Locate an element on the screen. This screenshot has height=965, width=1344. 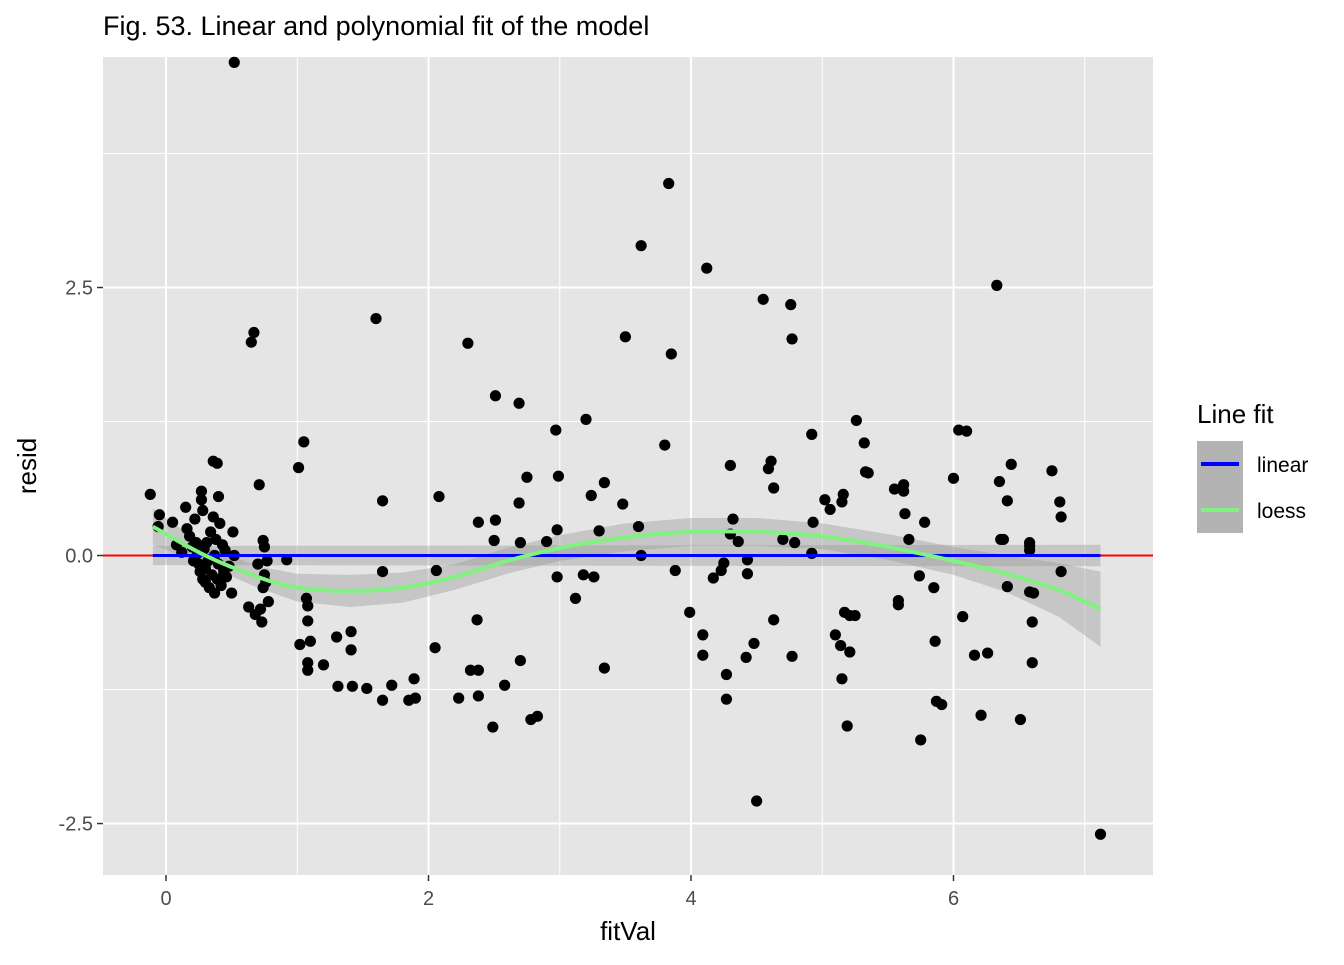
legend-title: Line fit is located at coordinates (1235, 414).